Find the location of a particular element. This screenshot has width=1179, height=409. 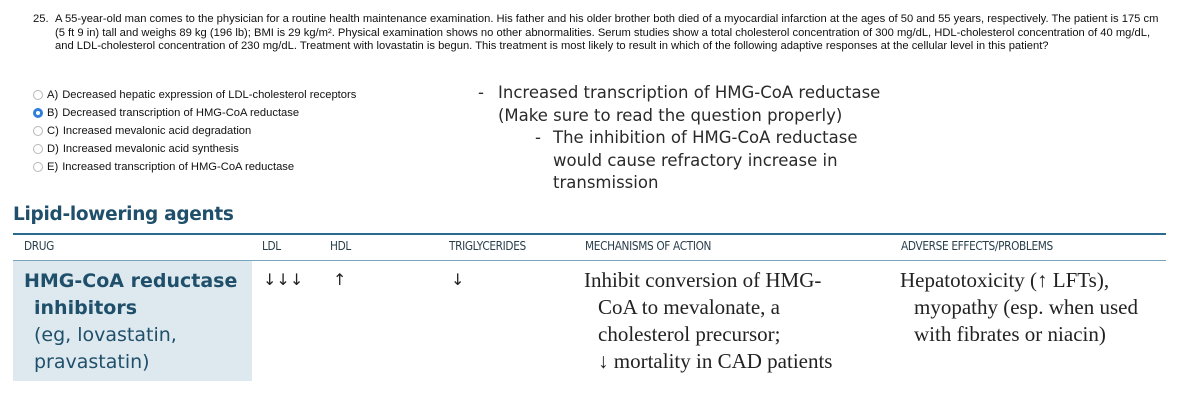

choice-c: C) Increased mevalonic acid degradation is located at coordinates (194, 131).